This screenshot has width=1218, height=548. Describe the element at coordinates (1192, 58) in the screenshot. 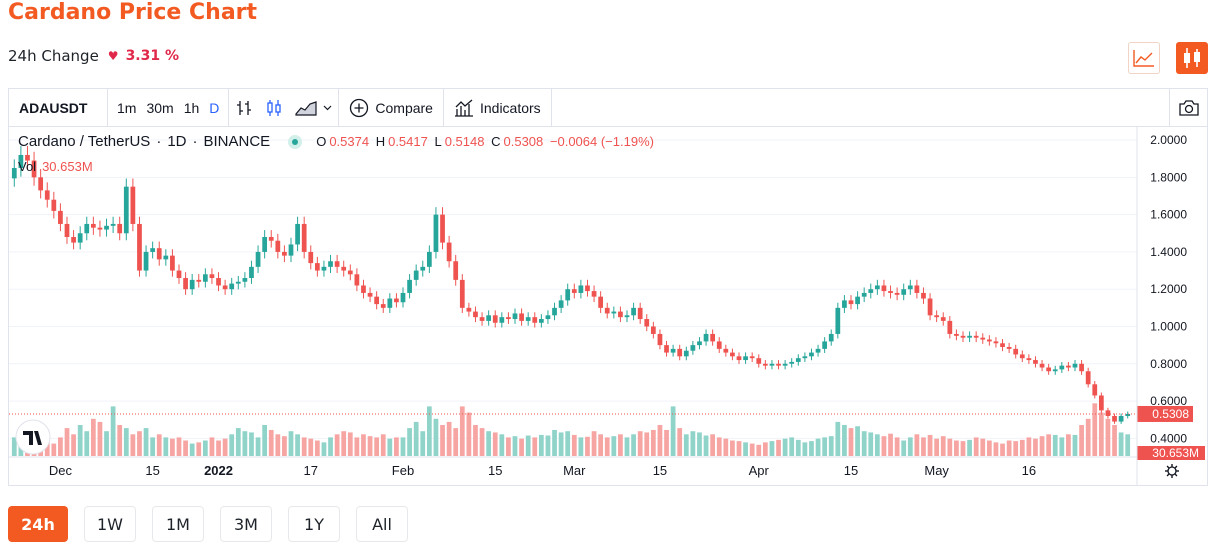

I see `candlestick-view-button` at that location.